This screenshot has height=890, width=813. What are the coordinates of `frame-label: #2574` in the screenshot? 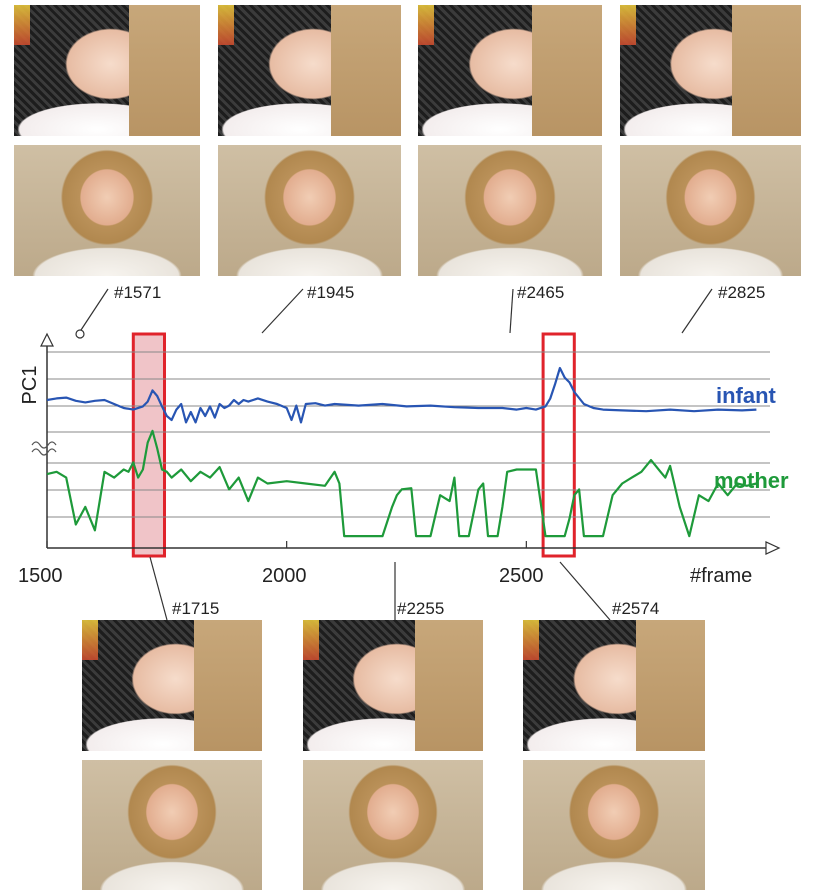 It's located at (635, 608).